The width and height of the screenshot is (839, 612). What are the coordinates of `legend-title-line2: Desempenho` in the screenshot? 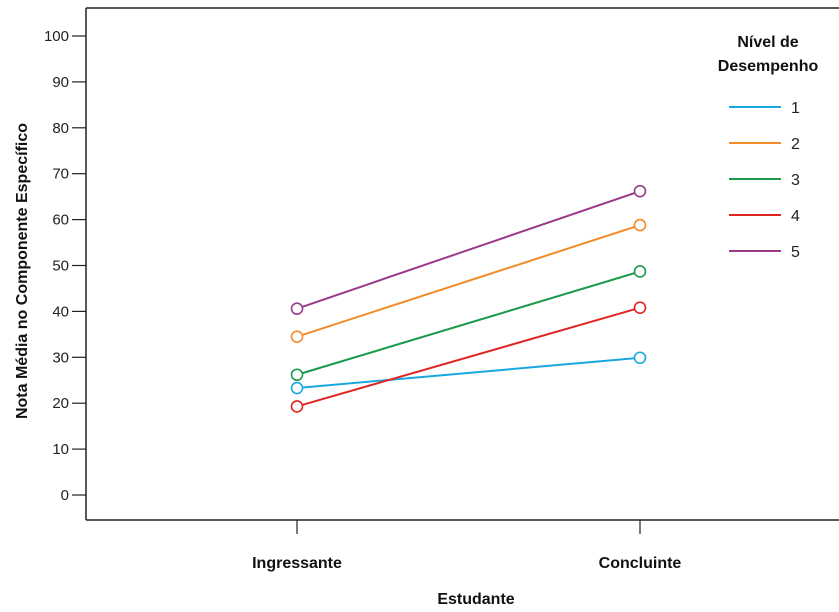 It's located at (768, 66).